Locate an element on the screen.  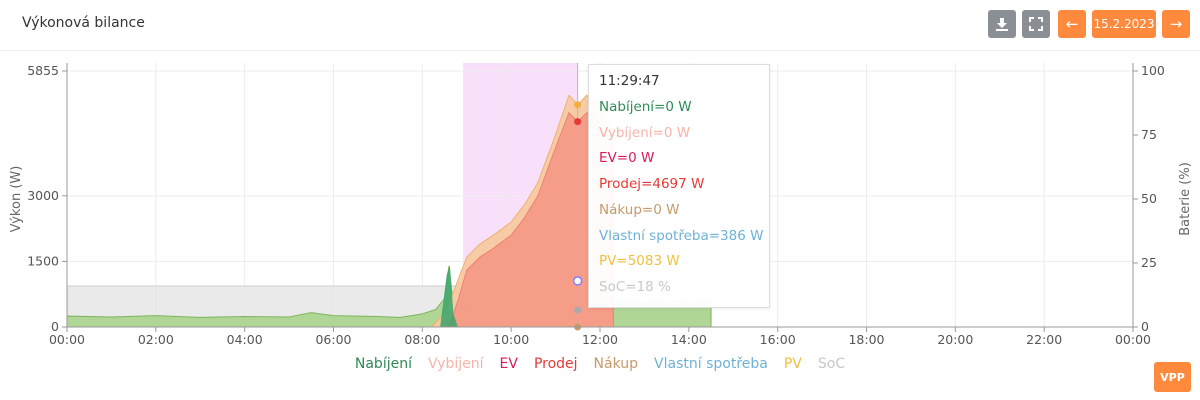
y-axis-title: Výkon (W) is located at coordinates (16, 199).